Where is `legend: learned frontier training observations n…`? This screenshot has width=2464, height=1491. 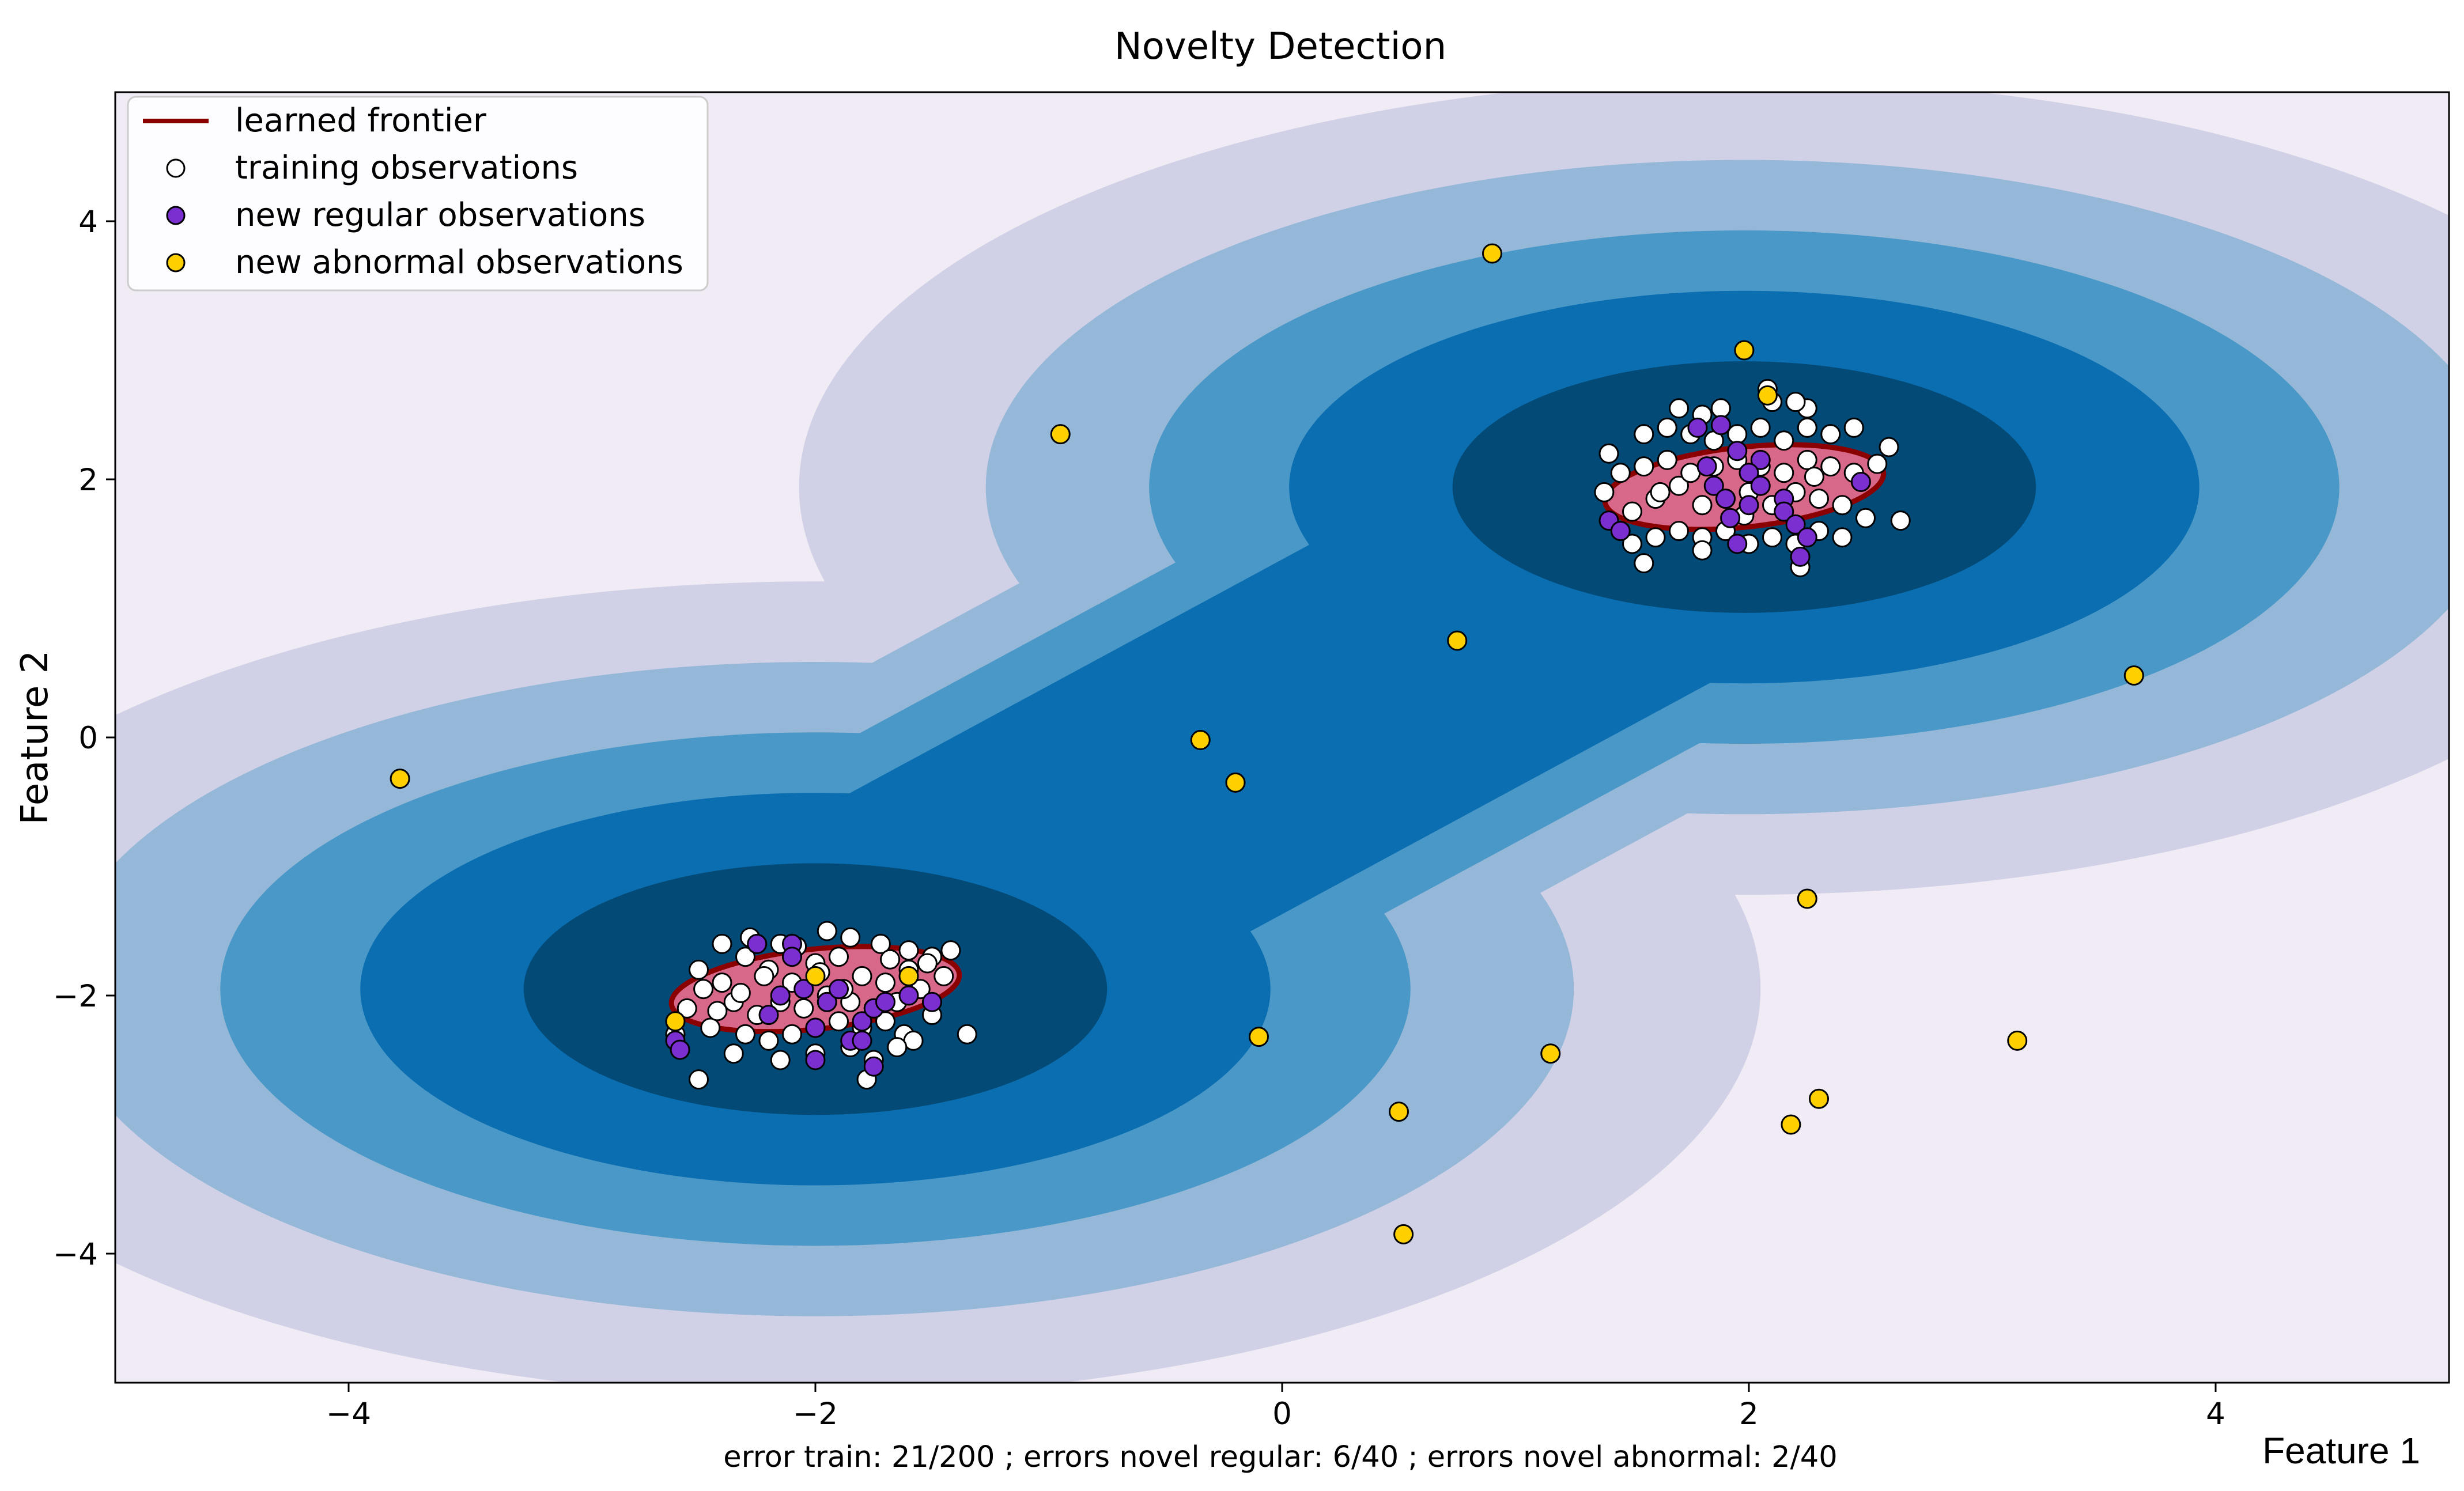 legend: learned frontier training observations n… is located at coordinates (418, 194).